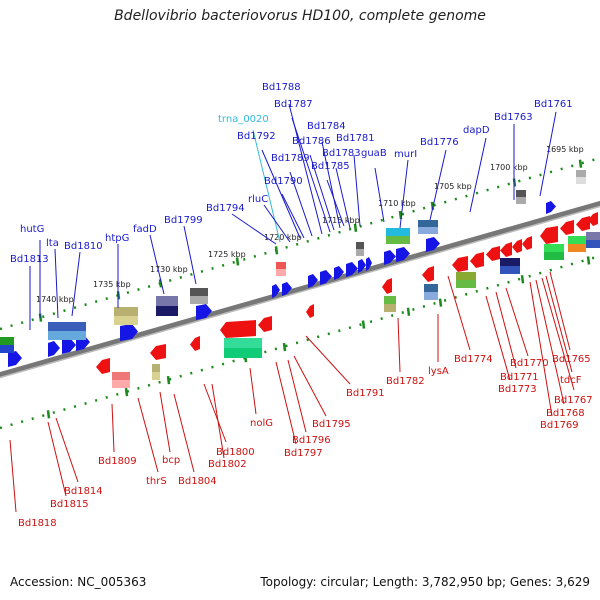  What do you see at coordinates (281, 87) in the screenshot?
I see `gene-label: Bd1788` at bounding box center [281, 87].